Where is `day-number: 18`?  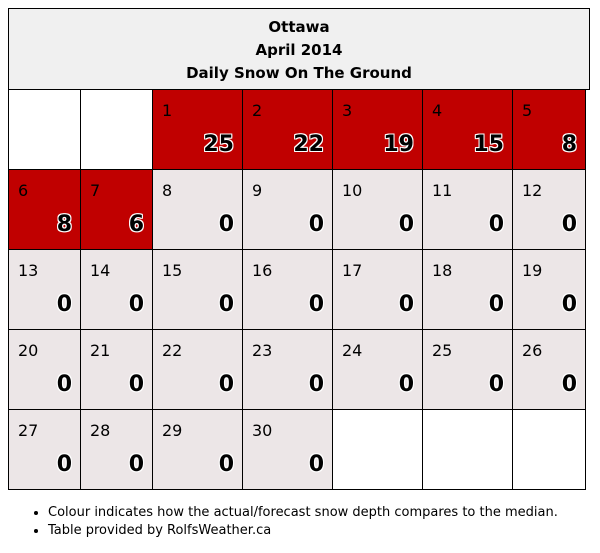
day-number: 18 is located at coordinates (442, 270).